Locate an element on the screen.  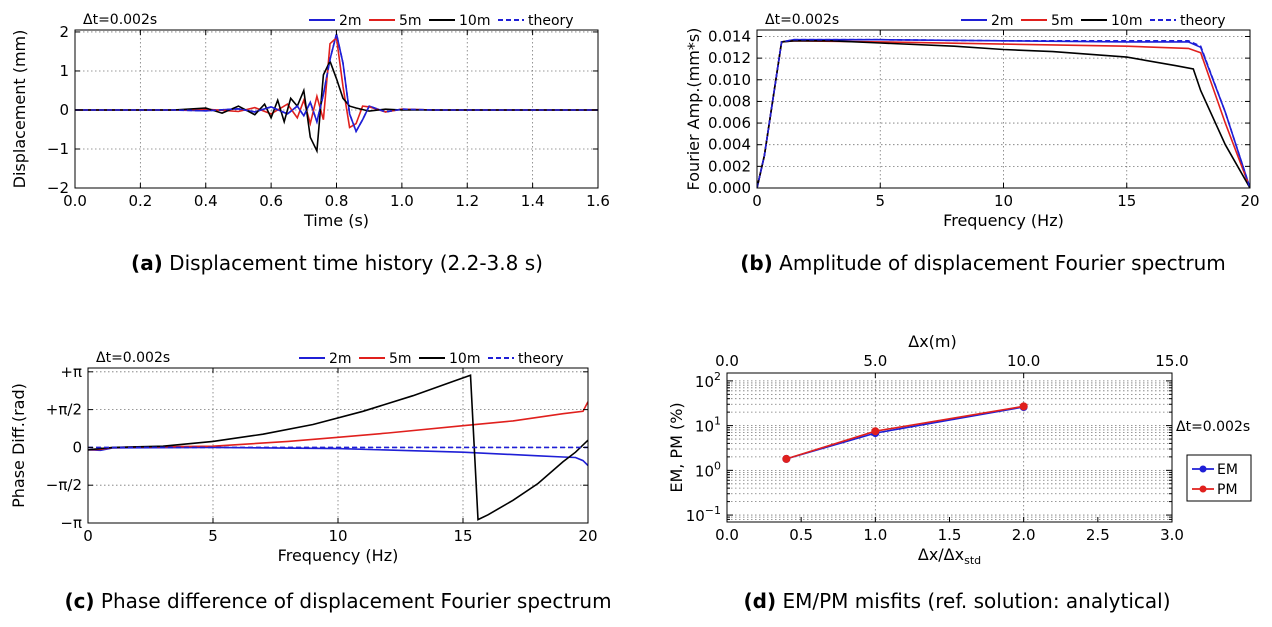
legend-label-c-theory: theory is located at coordinates (541, 359).